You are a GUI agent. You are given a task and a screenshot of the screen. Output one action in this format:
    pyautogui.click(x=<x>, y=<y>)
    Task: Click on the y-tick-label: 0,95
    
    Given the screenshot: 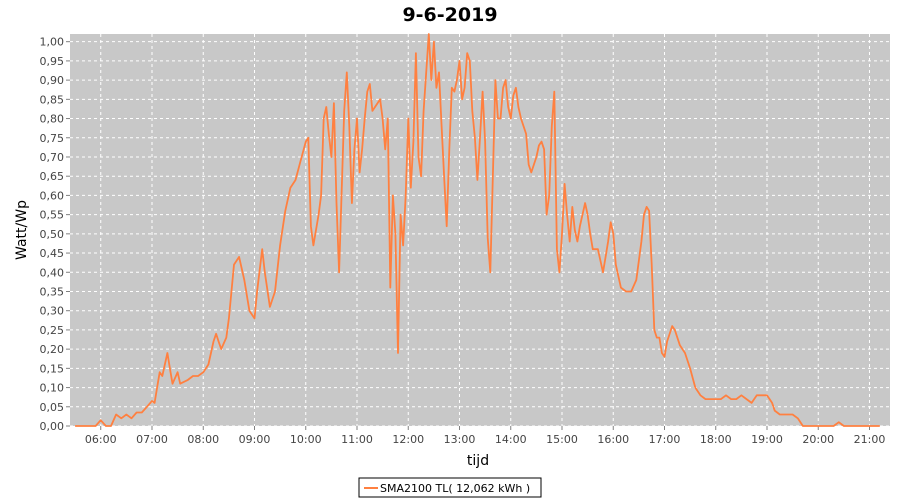 What is the action you would take?
    pyautogui.click(x=52, y=61)
    